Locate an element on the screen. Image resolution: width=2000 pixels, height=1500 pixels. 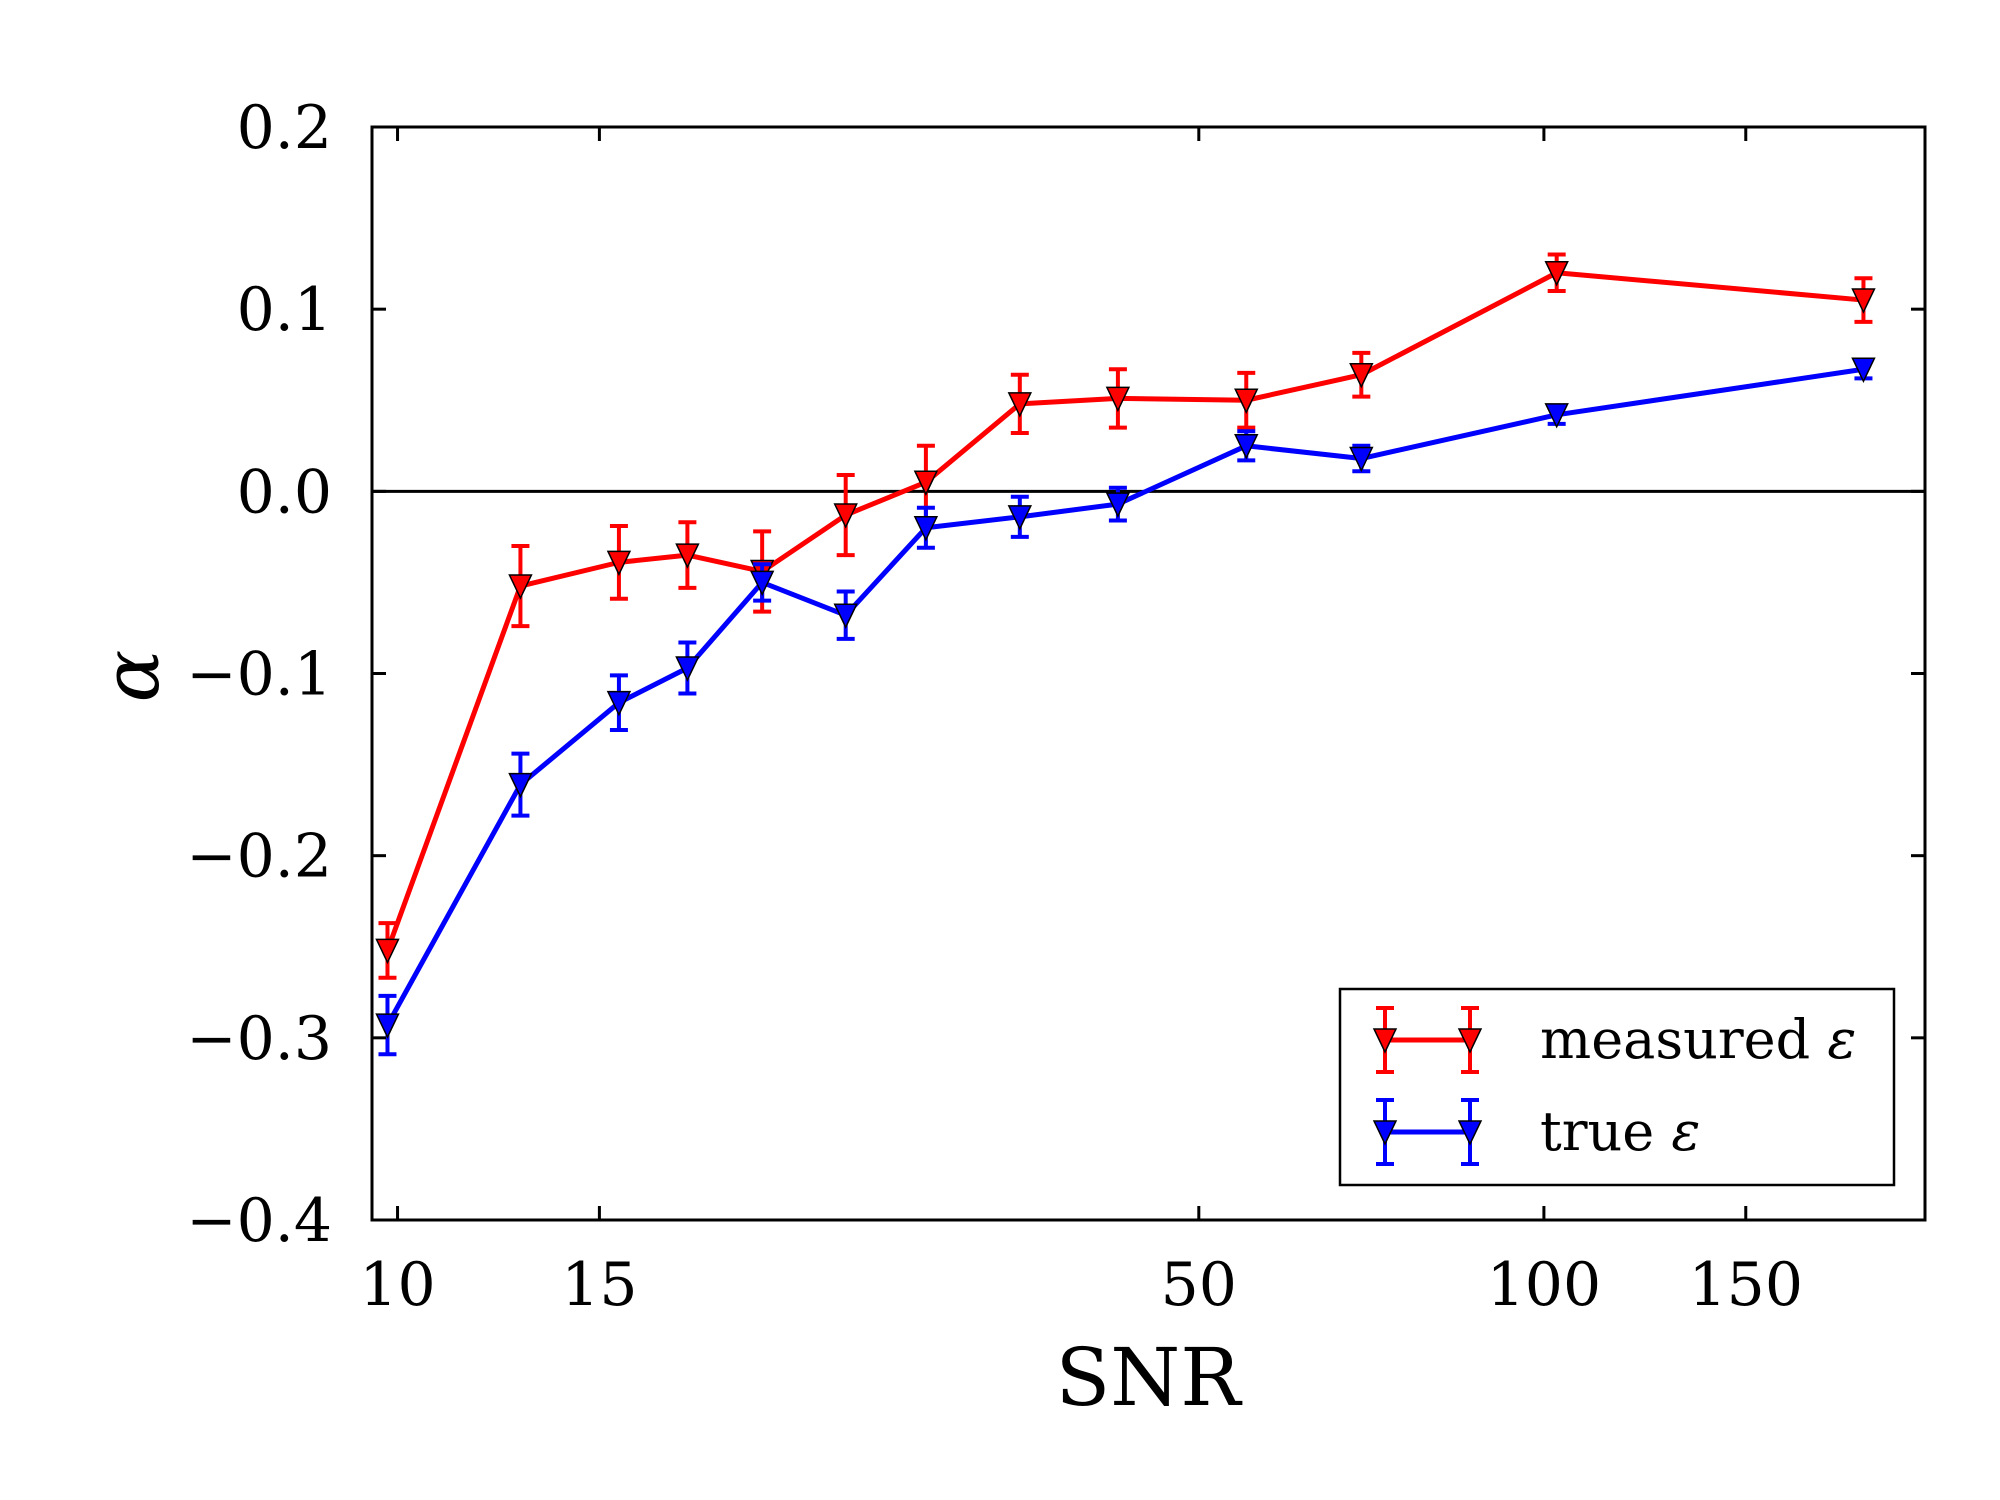
y-tick-label: −0.3 is located at coordinates (259, 1039).